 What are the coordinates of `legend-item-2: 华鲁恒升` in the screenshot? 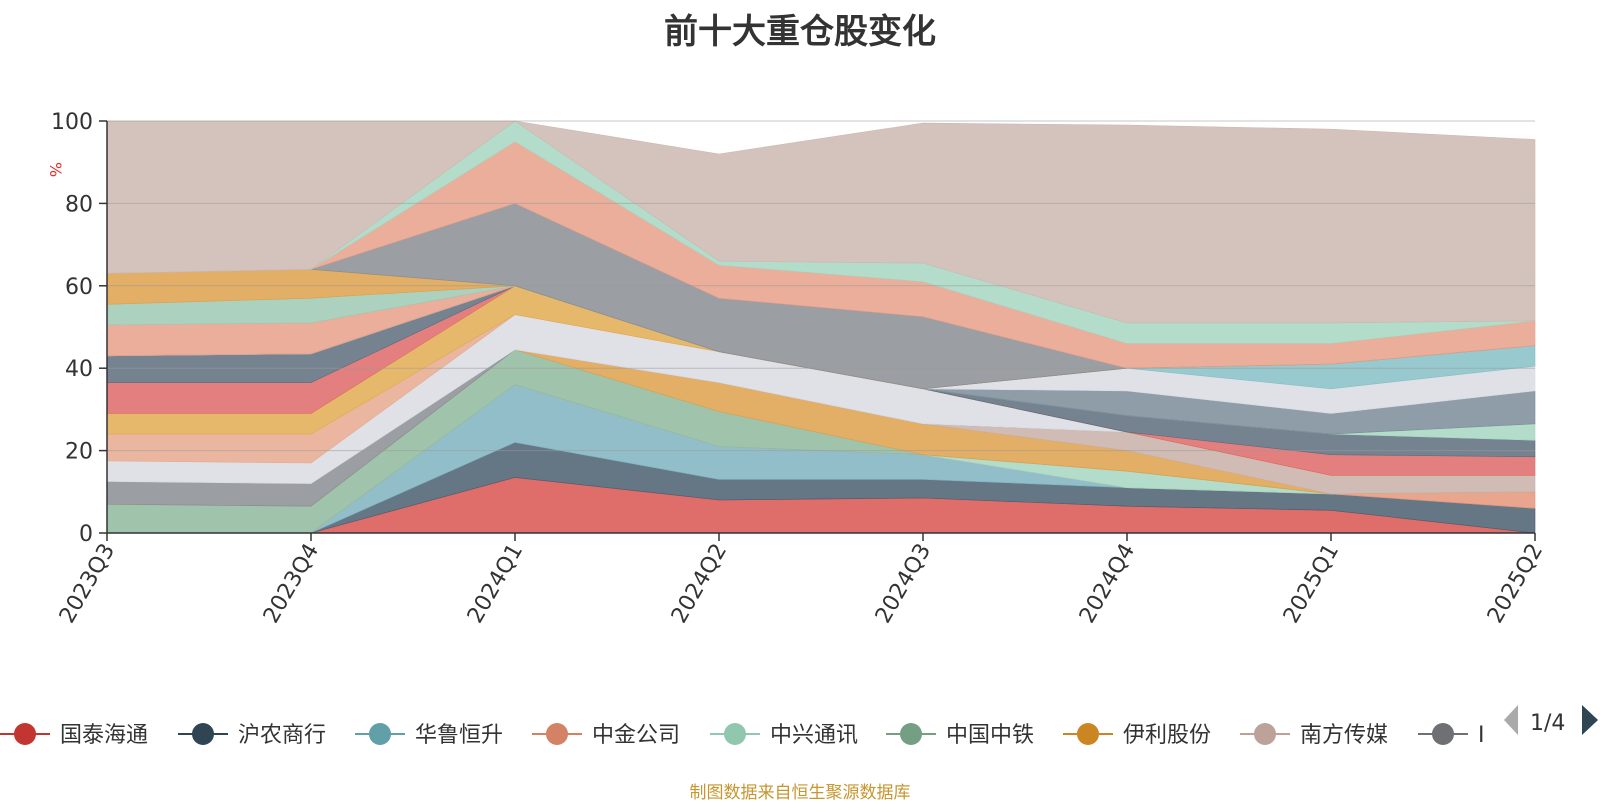 It's located at (429, 735).